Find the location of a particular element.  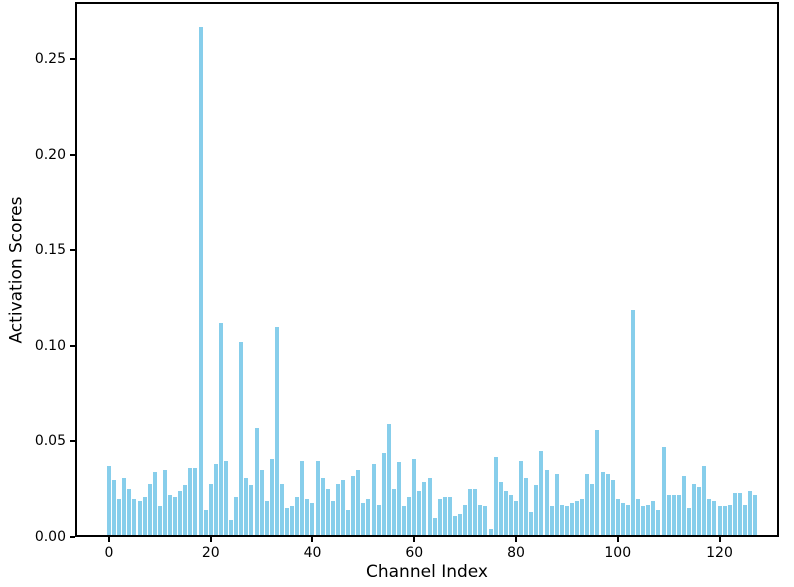

x-tick-label-60: 60 is located at coordinates (414, 553).